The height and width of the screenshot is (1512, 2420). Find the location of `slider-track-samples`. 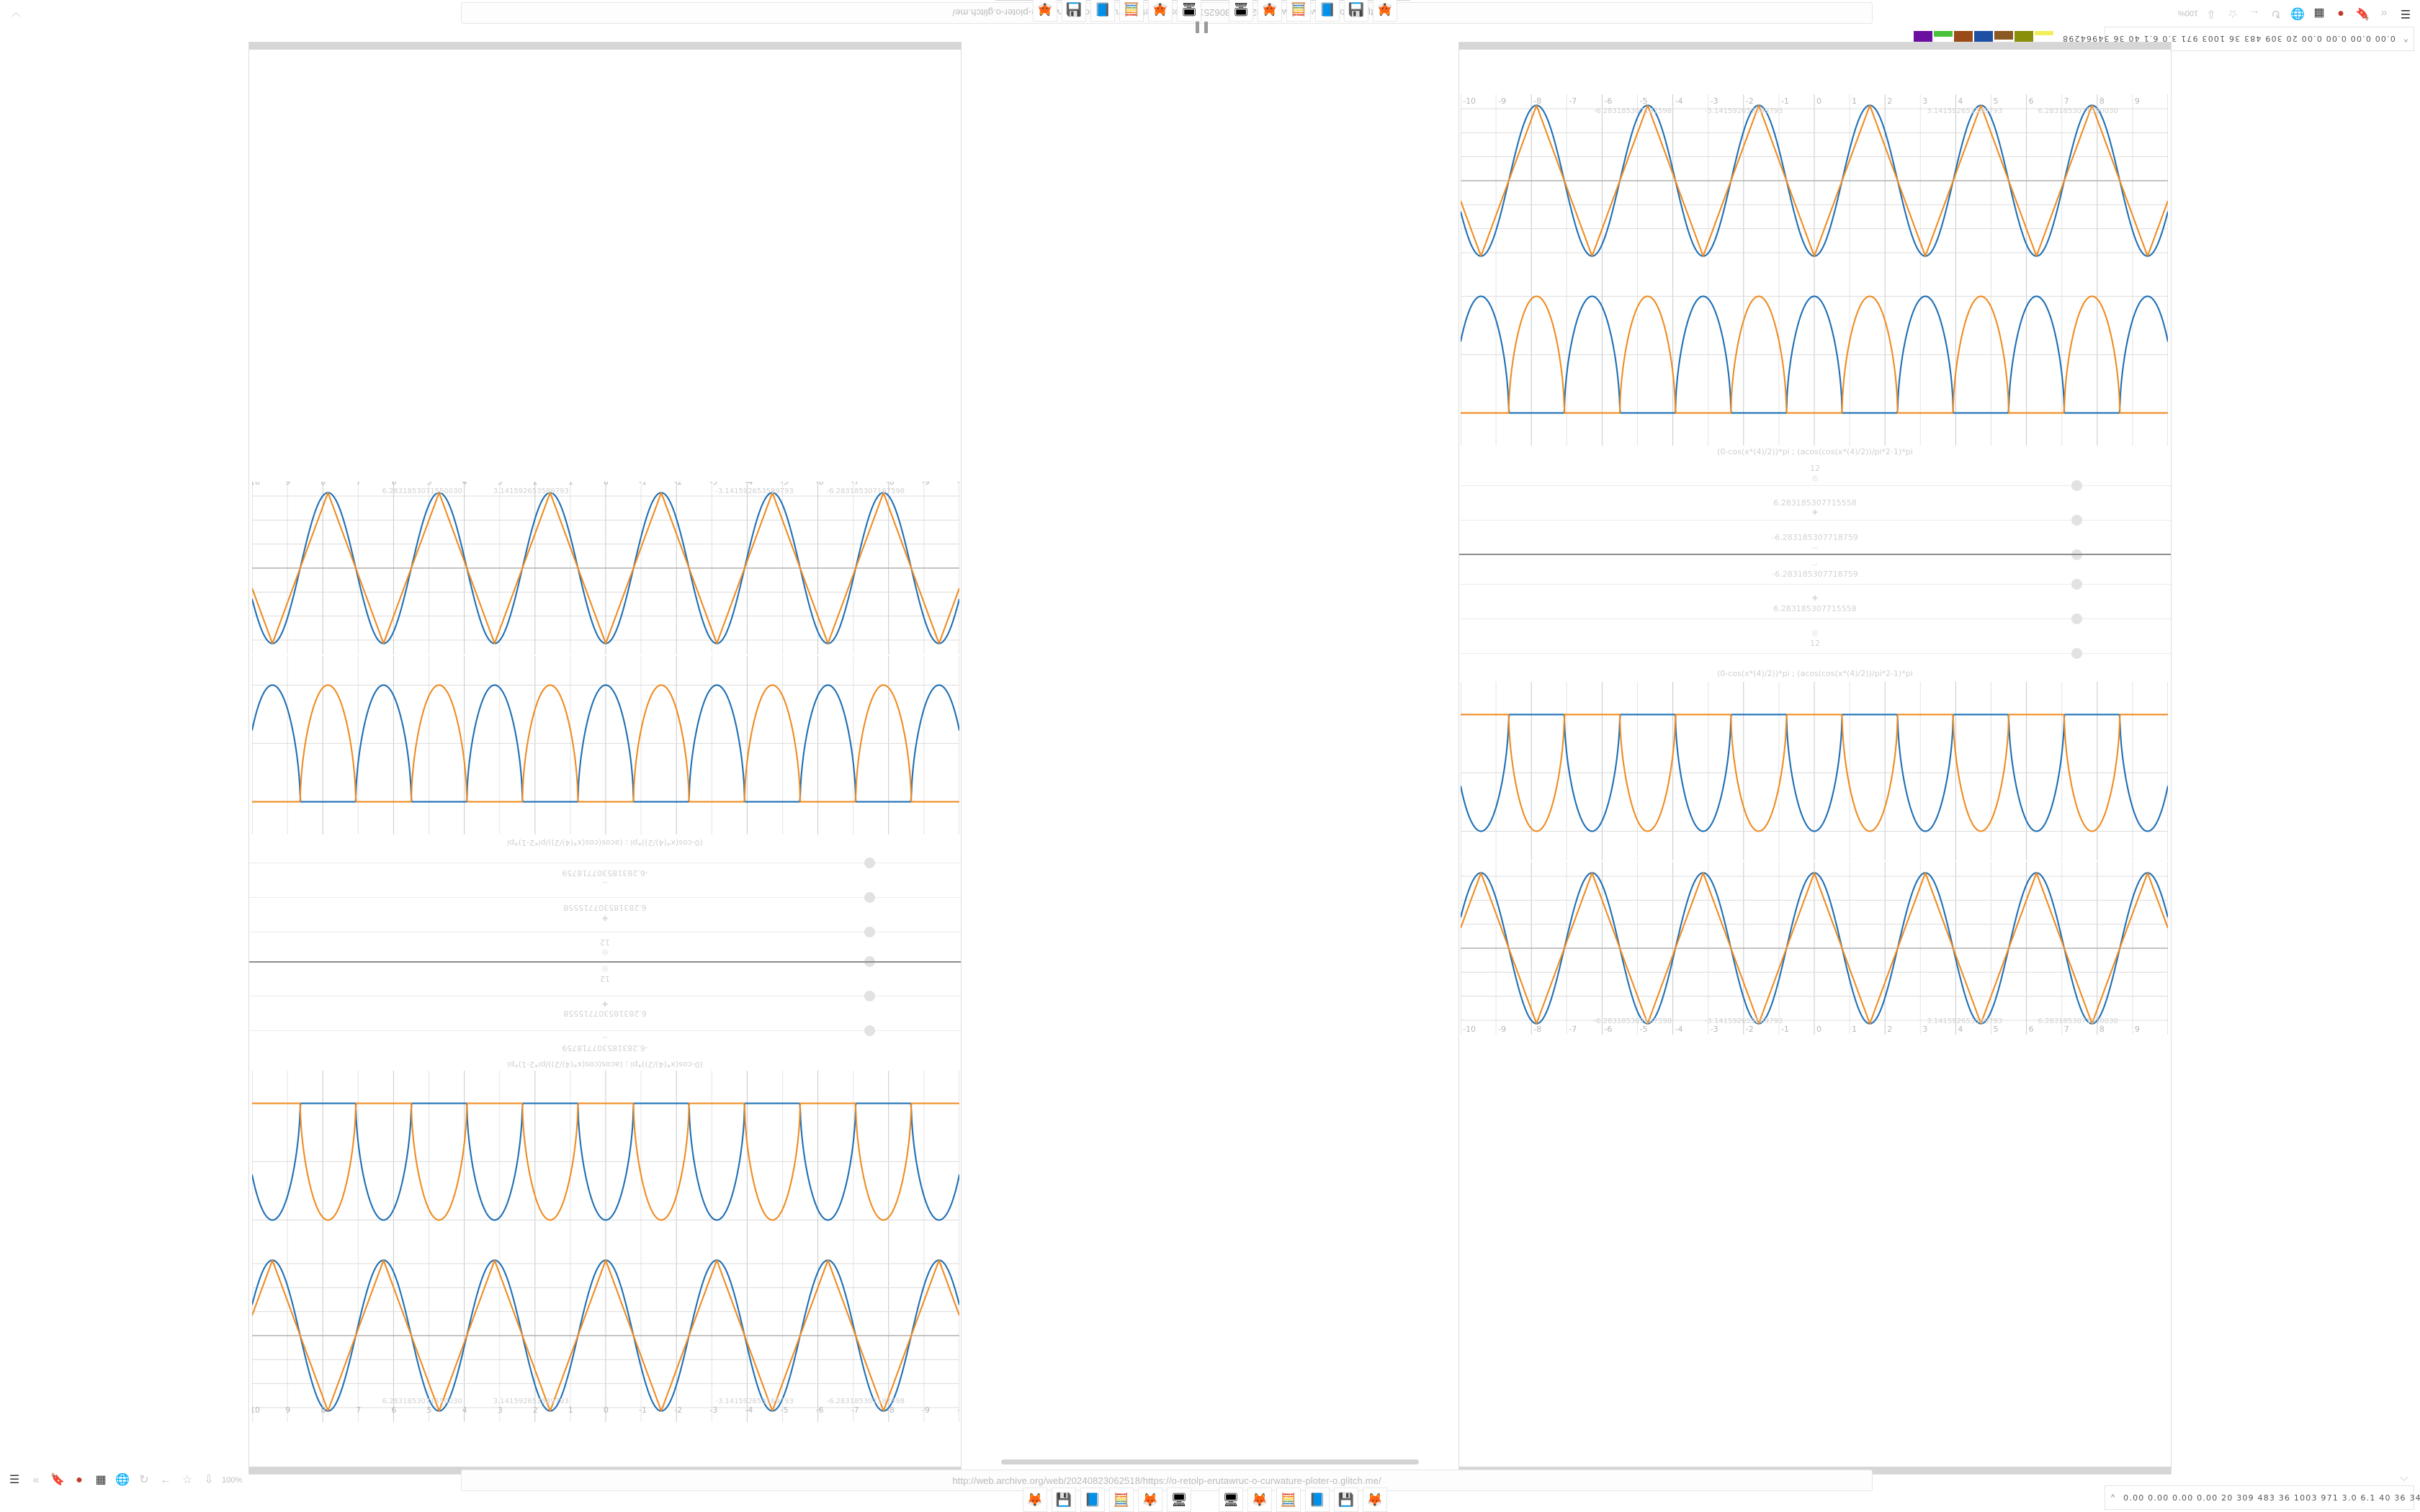

slider-track-samples is located at coordinates (1815, 485).